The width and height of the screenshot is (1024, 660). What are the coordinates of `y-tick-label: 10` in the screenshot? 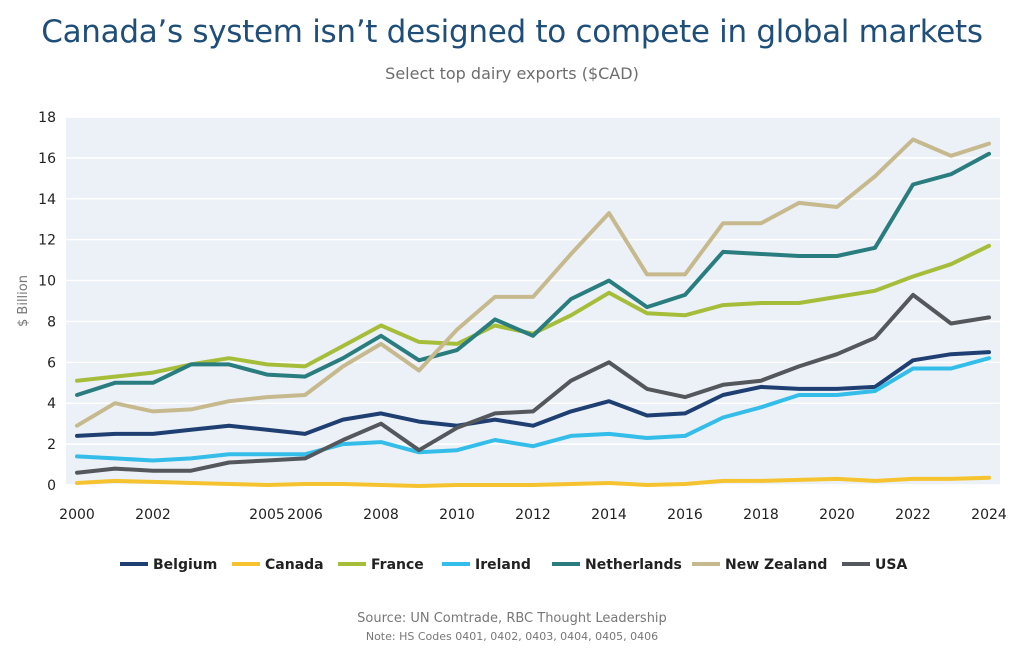 It's located at (47, 282).